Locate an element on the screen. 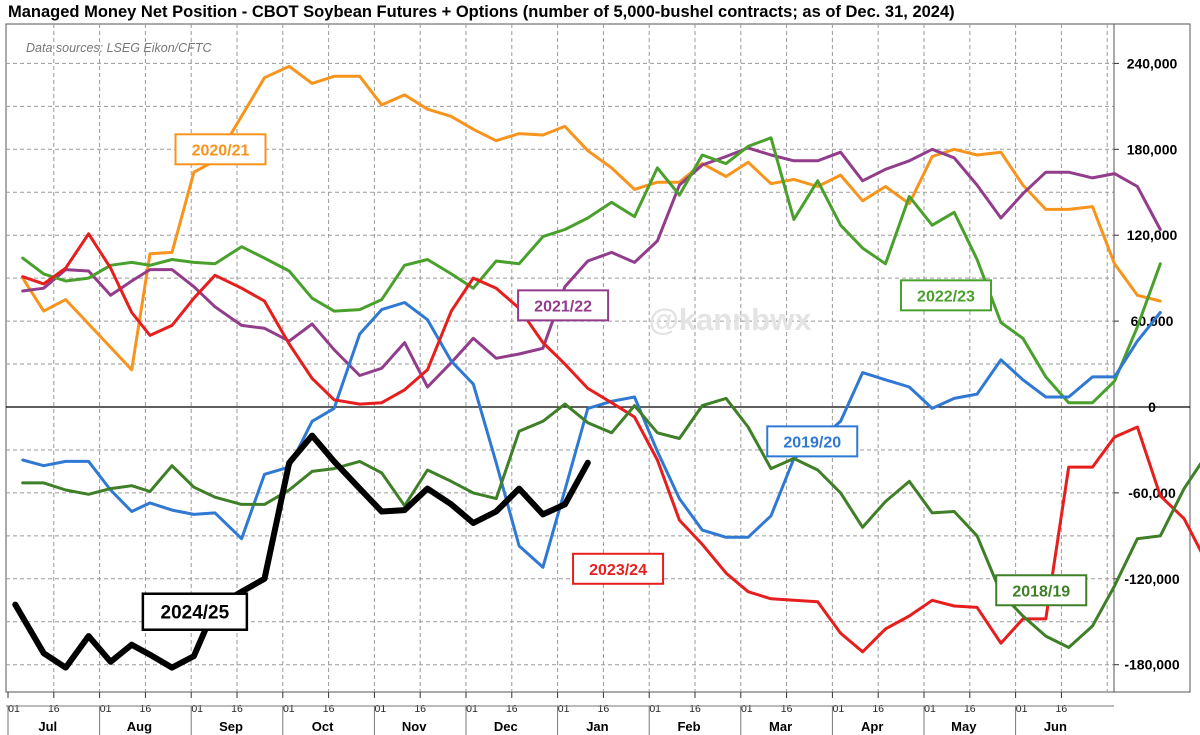 This screenshot has height=735, width=1200. y-tick-label: 120,000 is located at coordinates (1152, 235).